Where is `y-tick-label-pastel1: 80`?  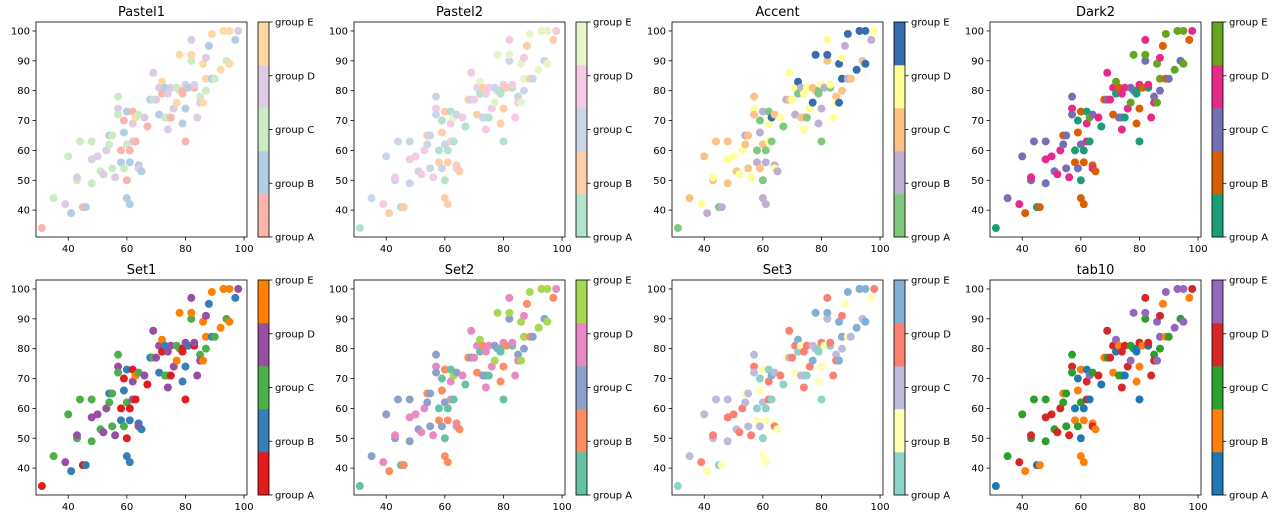 y-tick-label-pastel1: 80 is located at coordinates (23, 91).